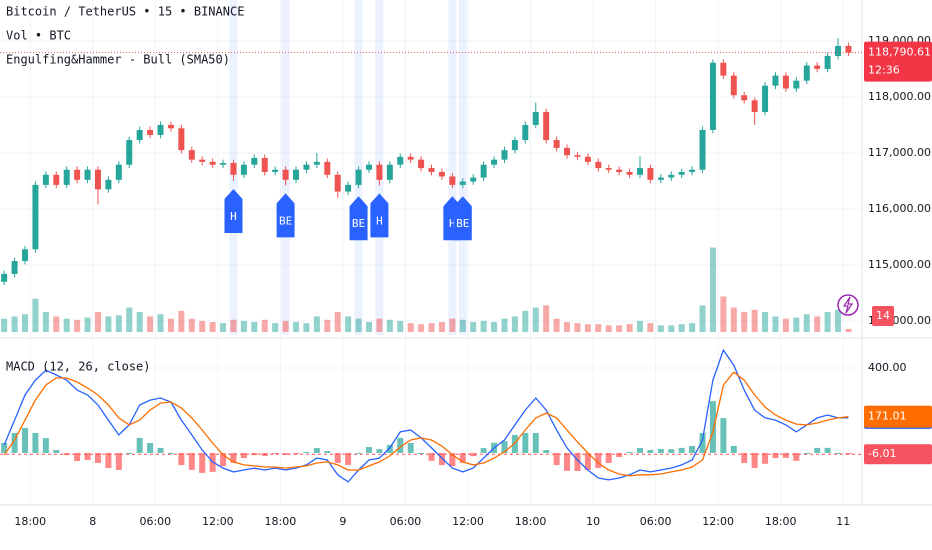 The width and height of the screenshot is (932, 550). What do you see at coordinates (406, 521) in the screenshot?
I see `x-tick-label: 06:00` at bounding box center [406, 521].